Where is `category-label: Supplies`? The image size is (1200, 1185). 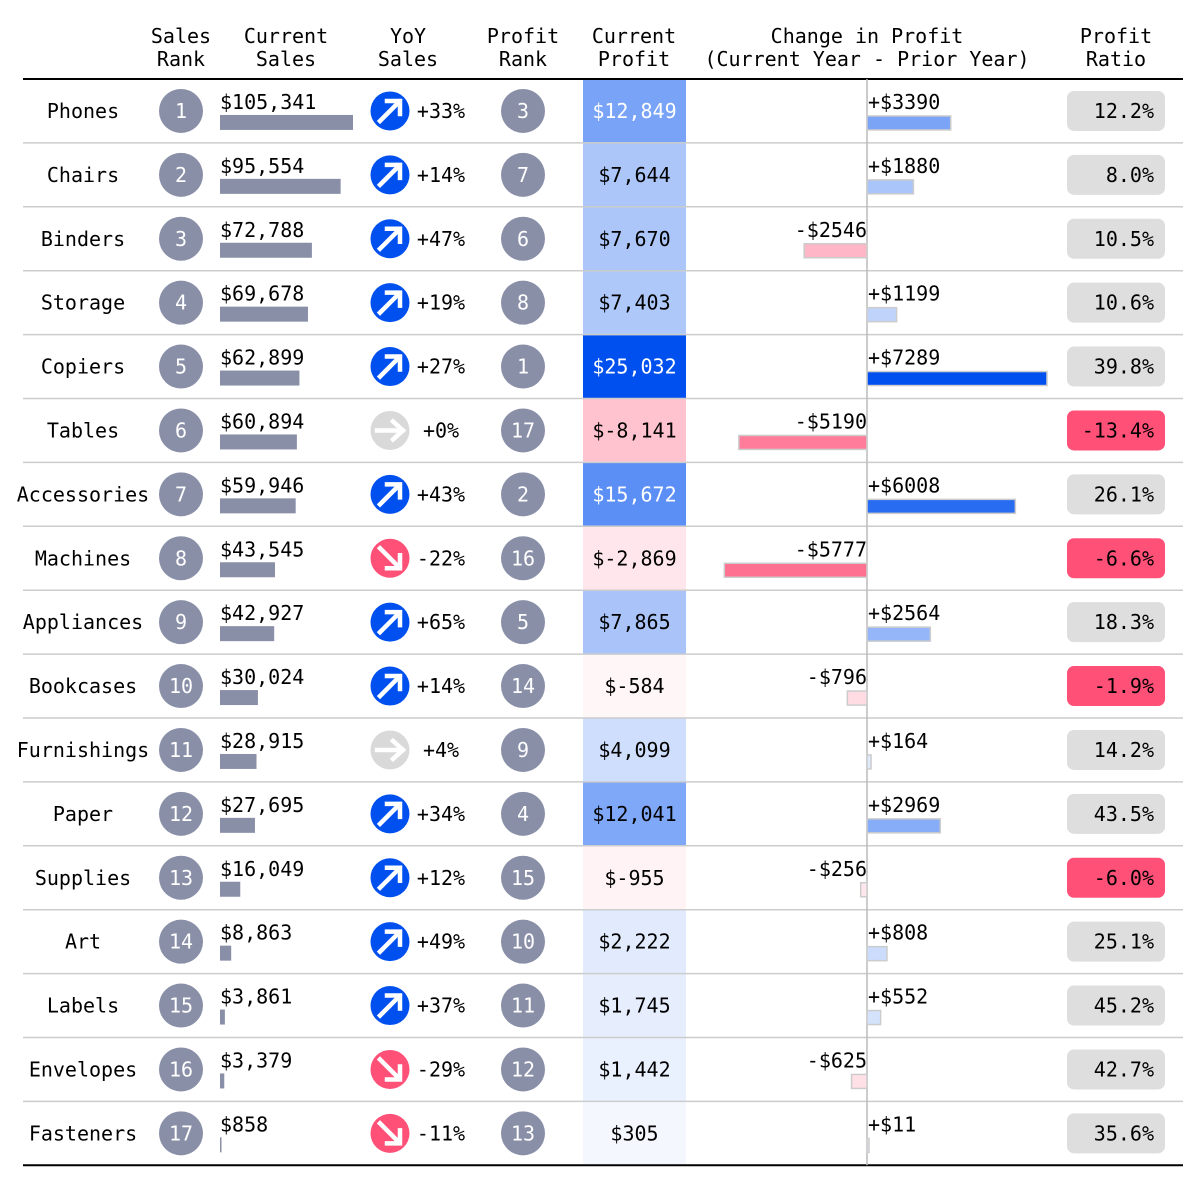 category-label: Supplies is located at coordinates (83, 878).